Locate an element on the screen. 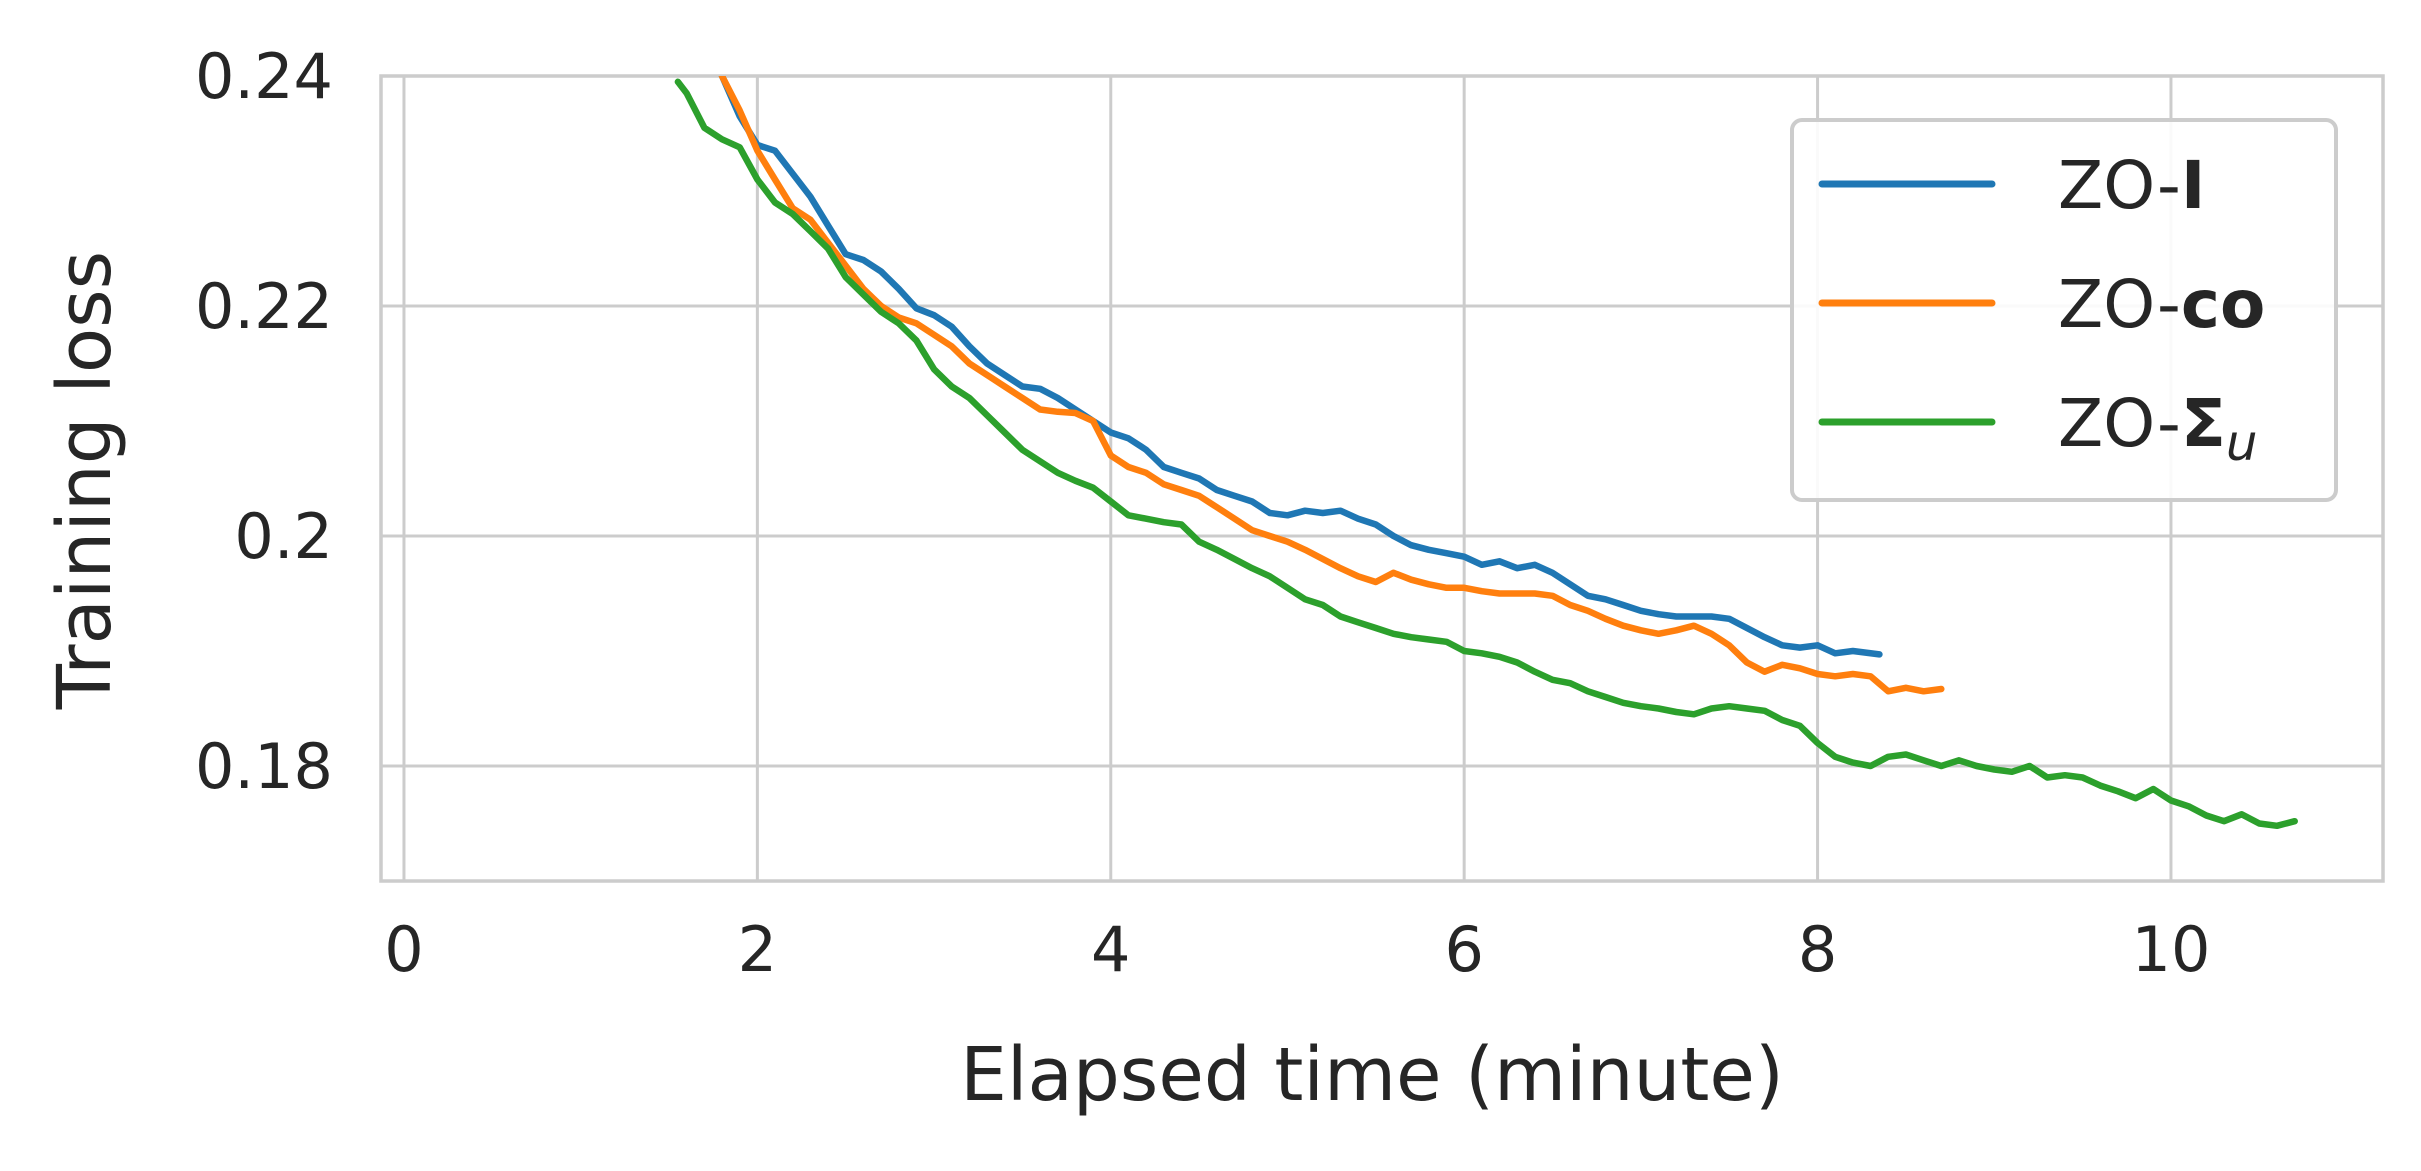 The image size is (2421, 1171). y-tick-labels: 0.18 0.2 0.22 0.24 is located at coordinates (264, 421).